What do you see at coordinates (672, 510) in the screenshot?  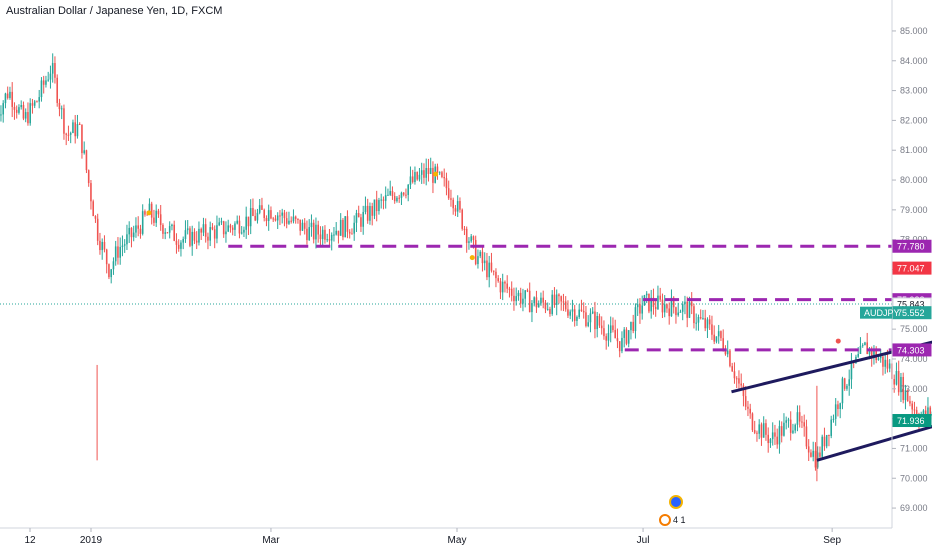 I see `events-badge: 4 1` at bounding box center [672, 510].